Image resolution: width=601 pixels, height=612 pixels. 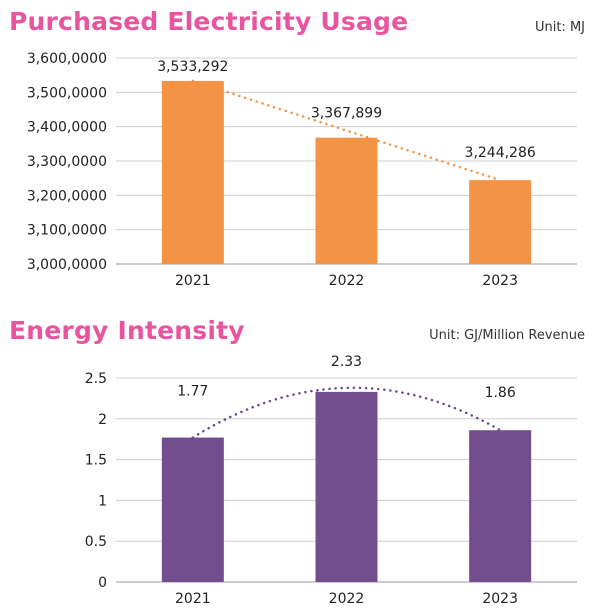 I want to click on y-tick-label: 3,100,0000, so click(x=67, y=231).